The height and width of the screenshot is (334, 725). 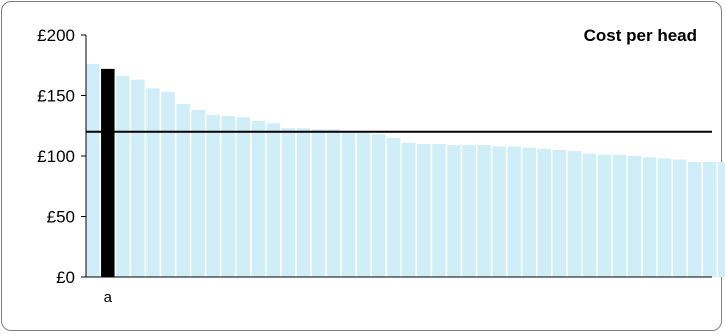 I want to click on category-label: a, so click(x=108, y=297).